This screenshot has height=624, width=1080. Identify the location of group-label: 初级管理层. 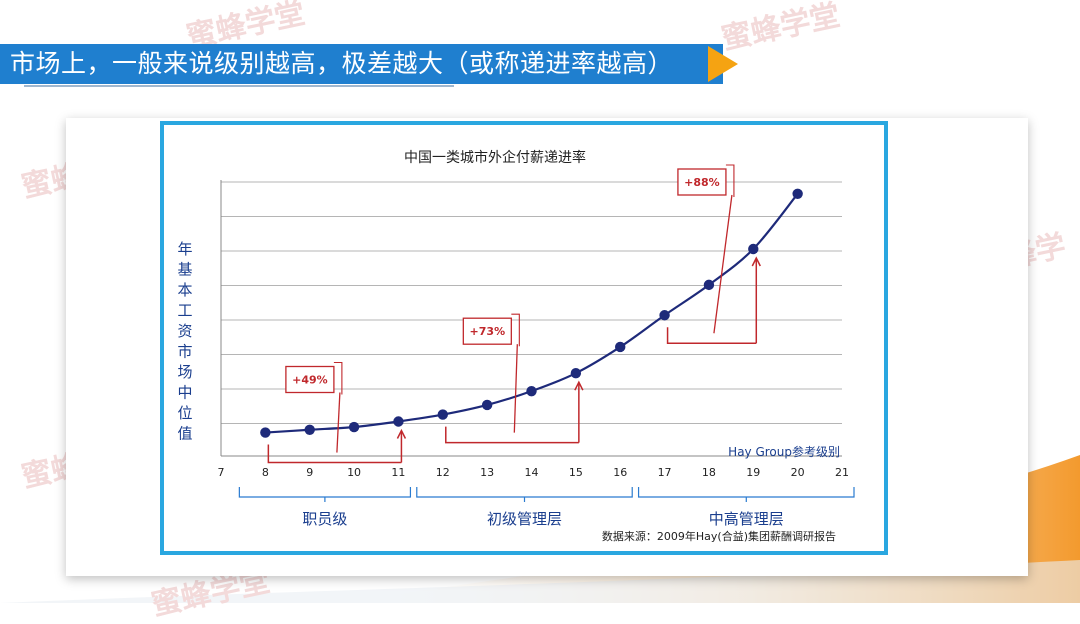
(524, 519).